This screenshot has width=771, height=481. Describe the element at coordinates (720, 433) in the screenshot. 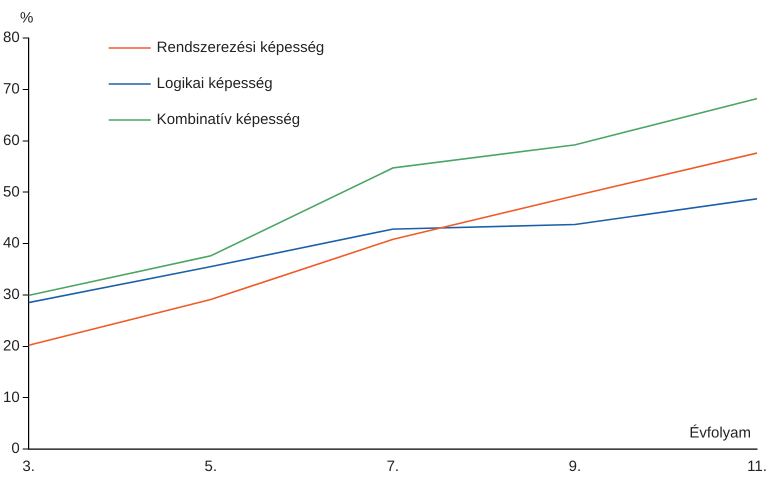

I see `x-axis-title: Évfolyam` at that location.